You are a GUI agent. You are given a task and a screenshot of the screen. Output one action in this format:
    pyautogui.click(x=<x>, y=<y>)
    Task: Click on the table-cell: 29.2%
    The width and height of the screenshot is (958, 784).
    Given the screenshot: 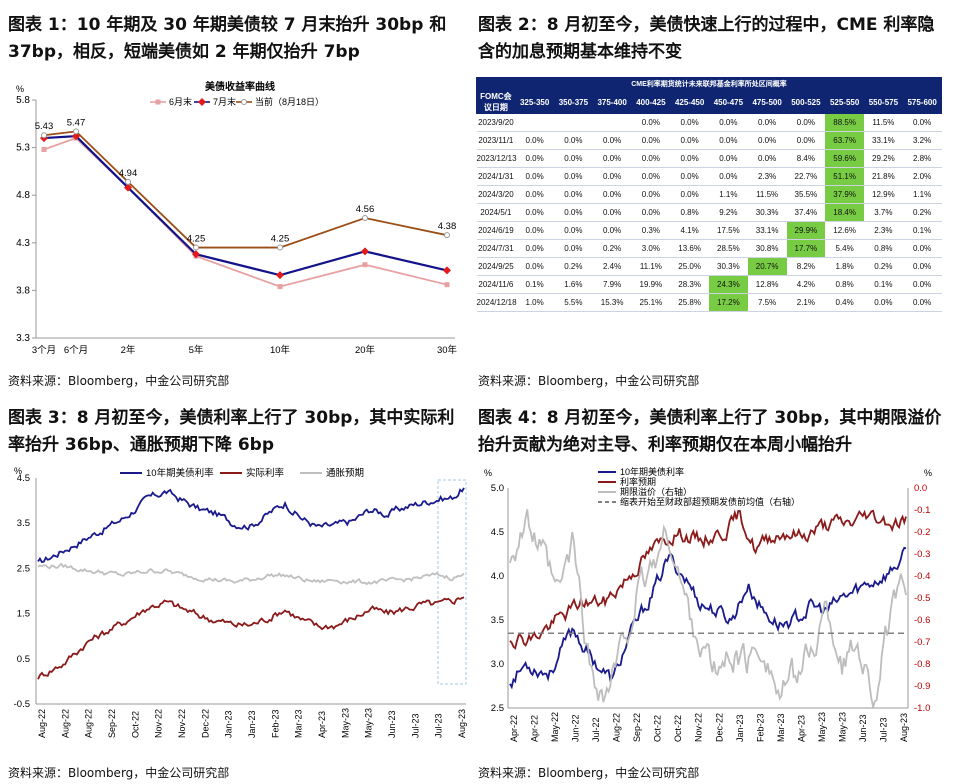 What is the action you would take?
    pyautogui.click(x=883, y=158)
    